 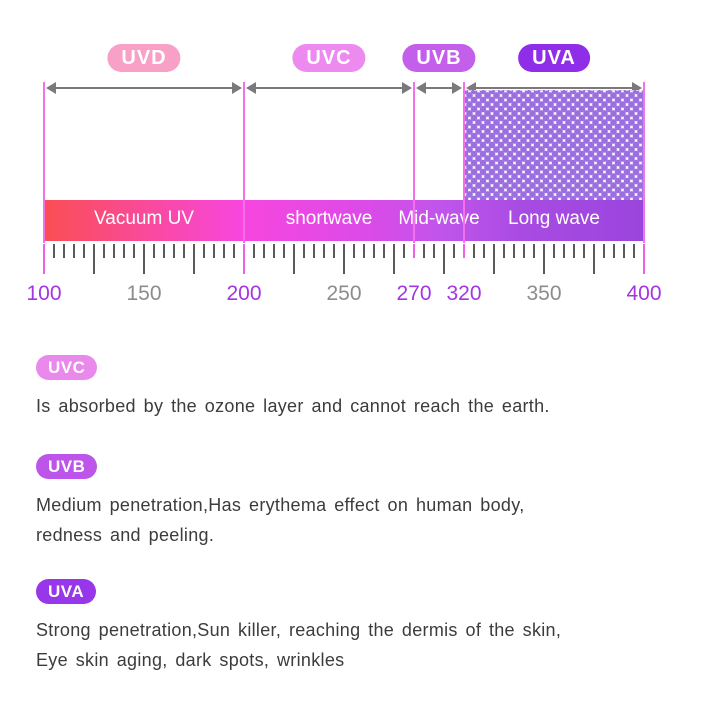 What do you see at coordinates (144, 293) in the screenshot?
I see `scale-label-150: 150` at bounding box center [144, 293].